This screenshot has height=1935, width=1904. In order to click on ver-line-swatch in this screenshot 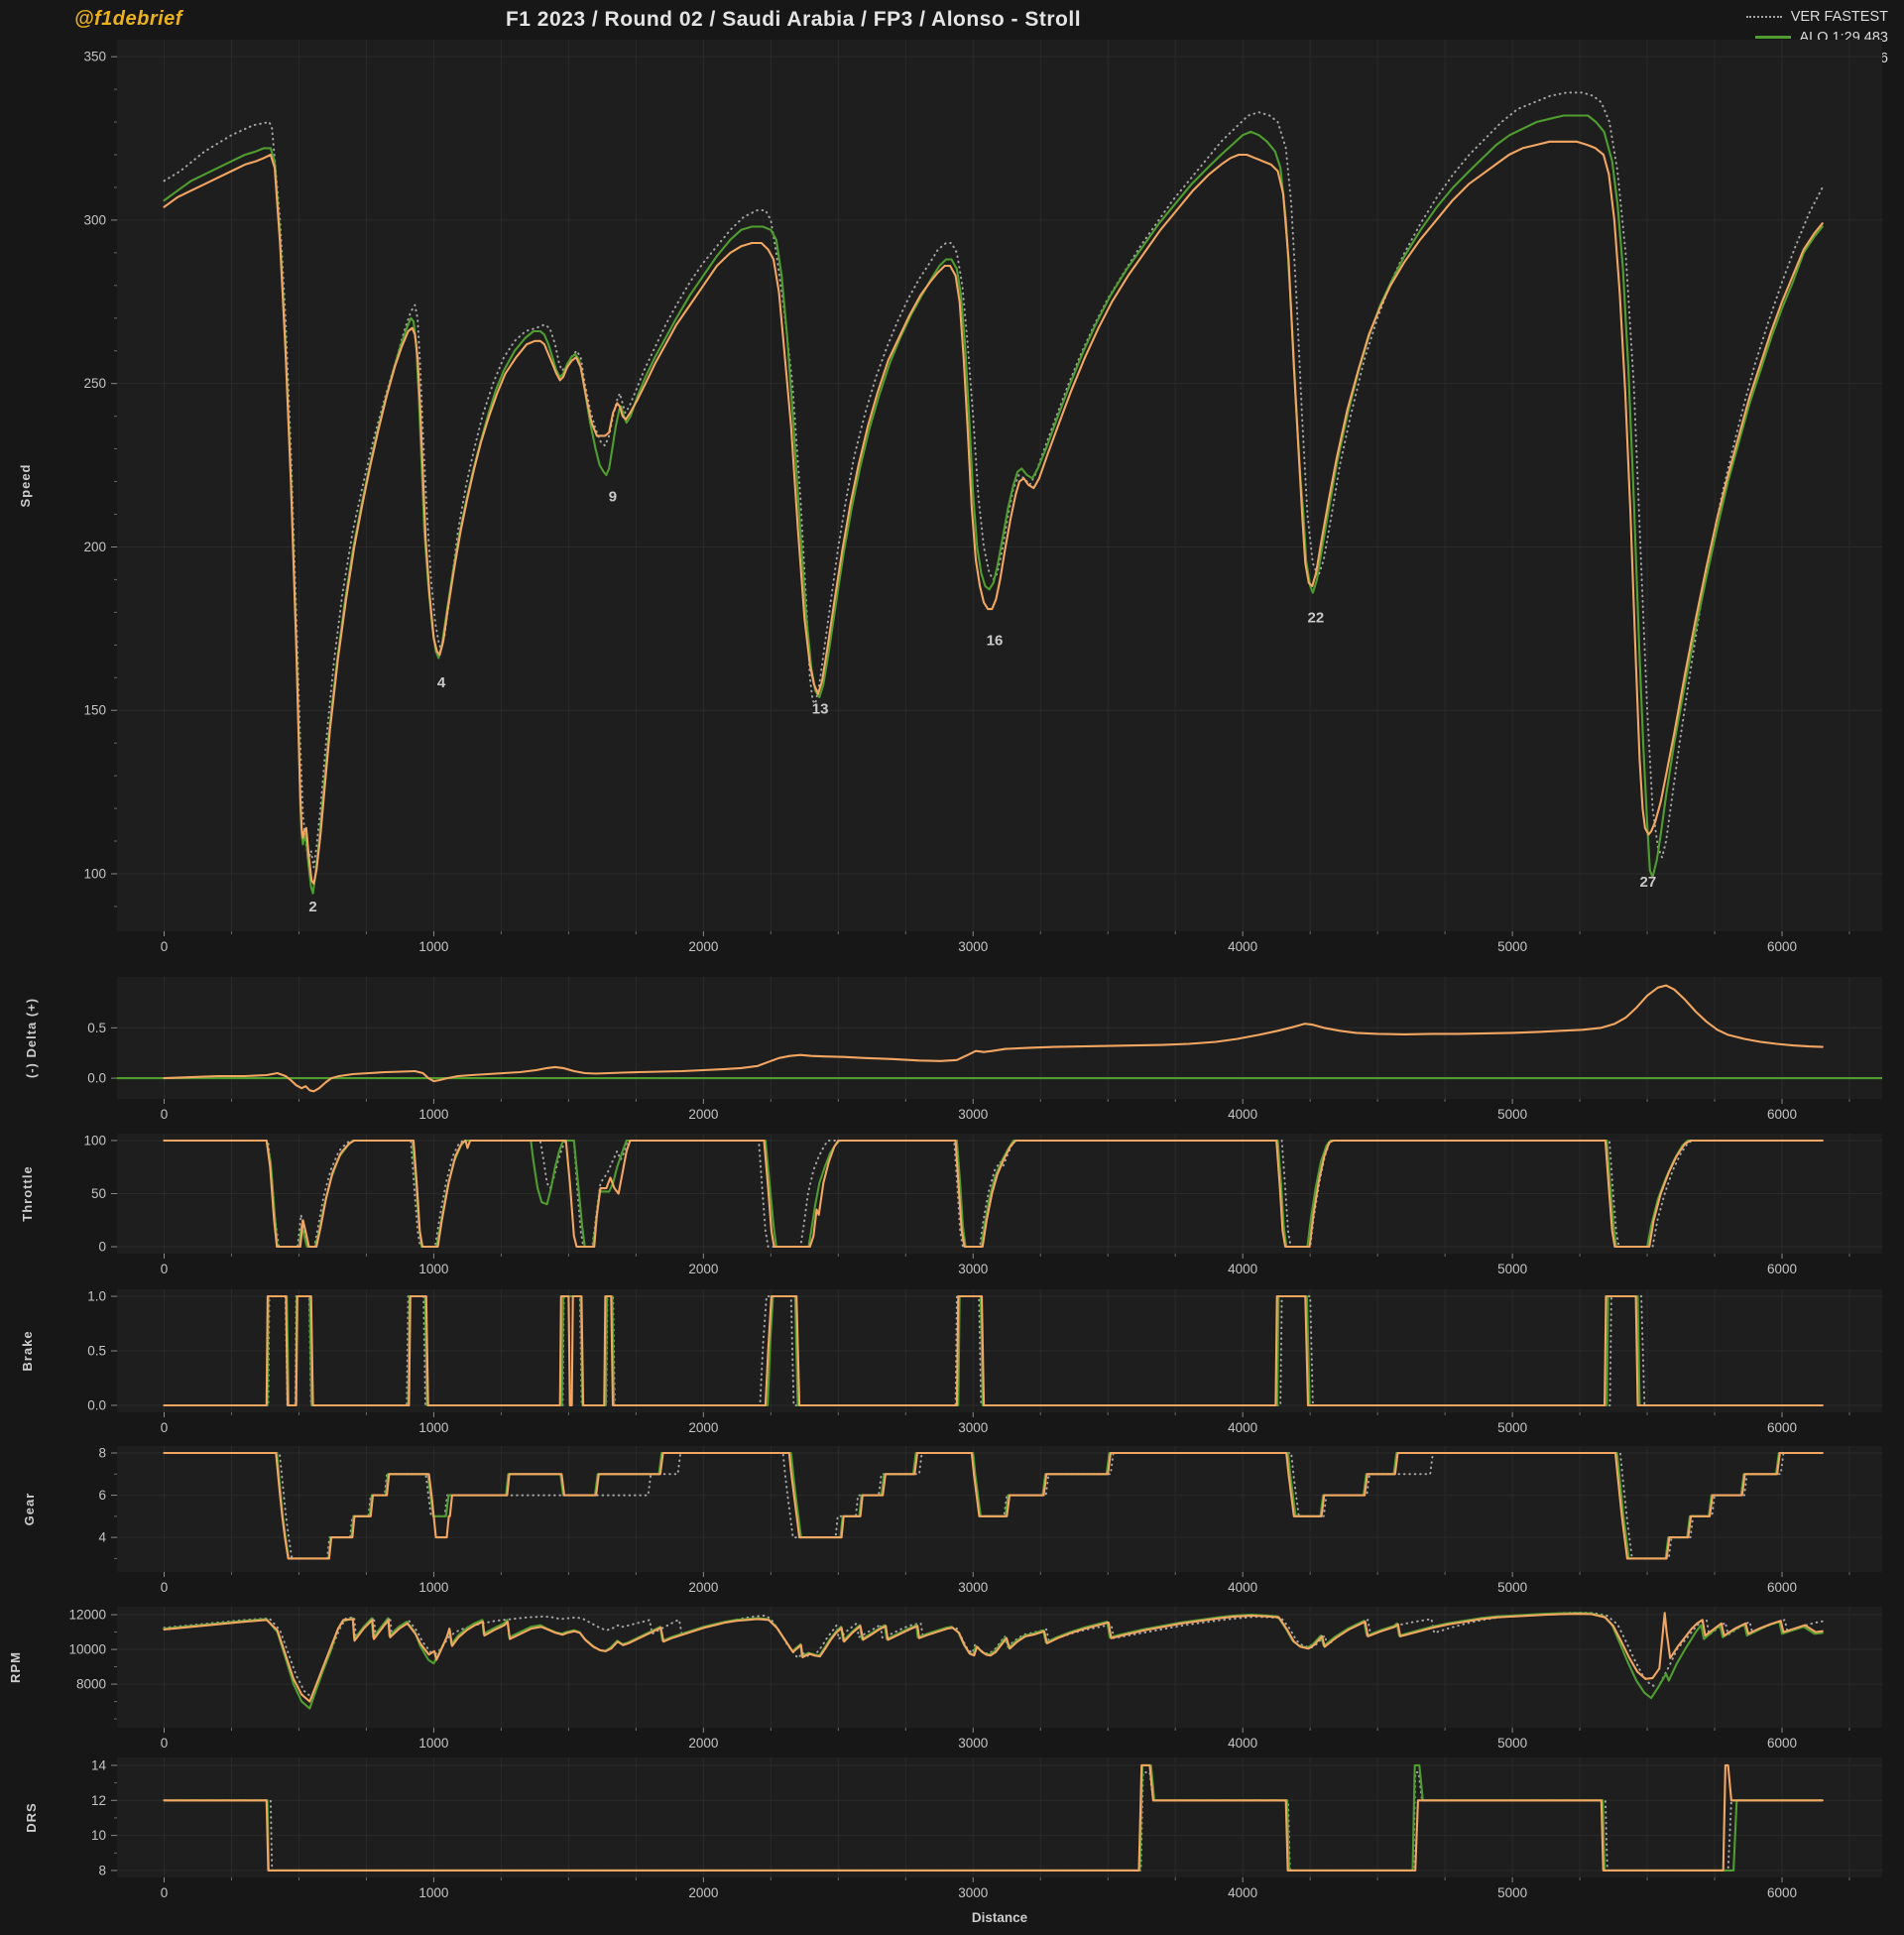, I will do `click(1763, 17)`.